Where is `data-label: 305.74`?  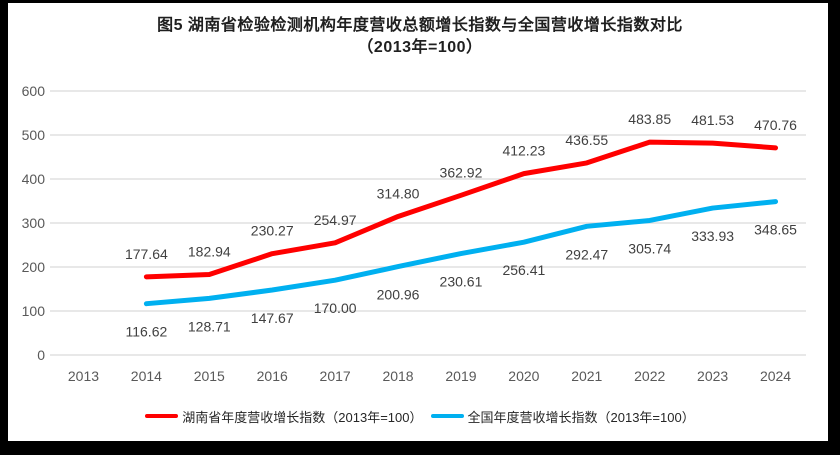 data-label: 305.74 is located at coordinates (649, 248).